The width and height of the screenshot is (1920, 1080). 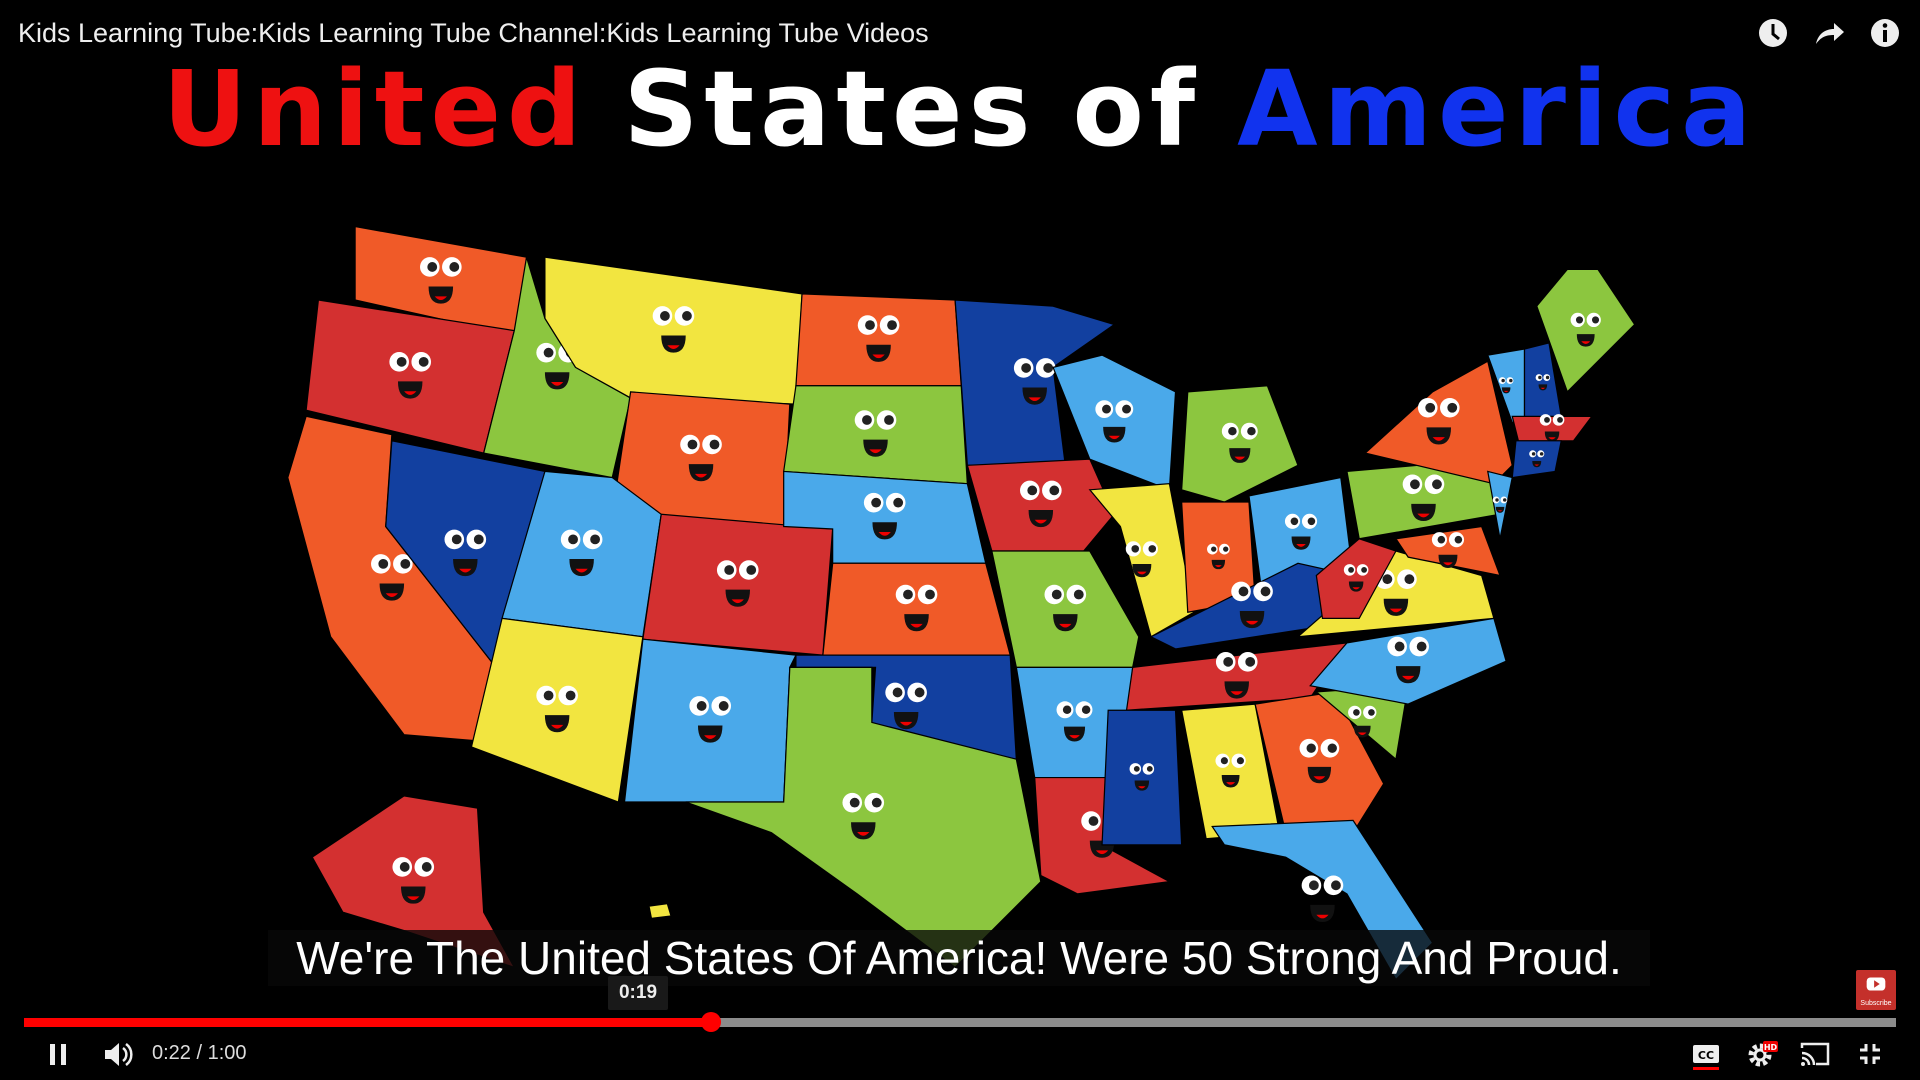 I want to click on state-wi, so click(x=1114, y=422).